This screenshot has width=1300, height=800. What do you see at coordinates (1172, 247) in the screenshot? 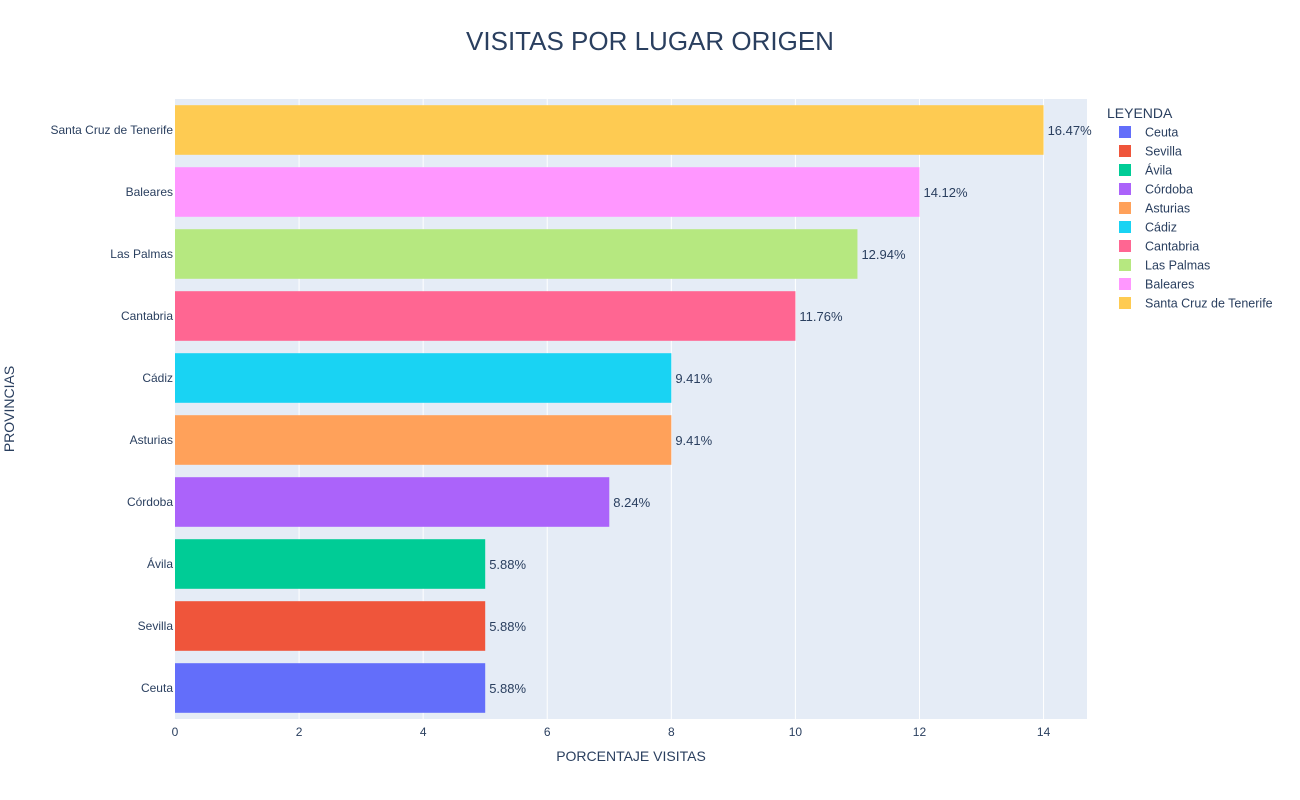
I see `legend-label: Cantabria` at bounding box center [1172, 247].